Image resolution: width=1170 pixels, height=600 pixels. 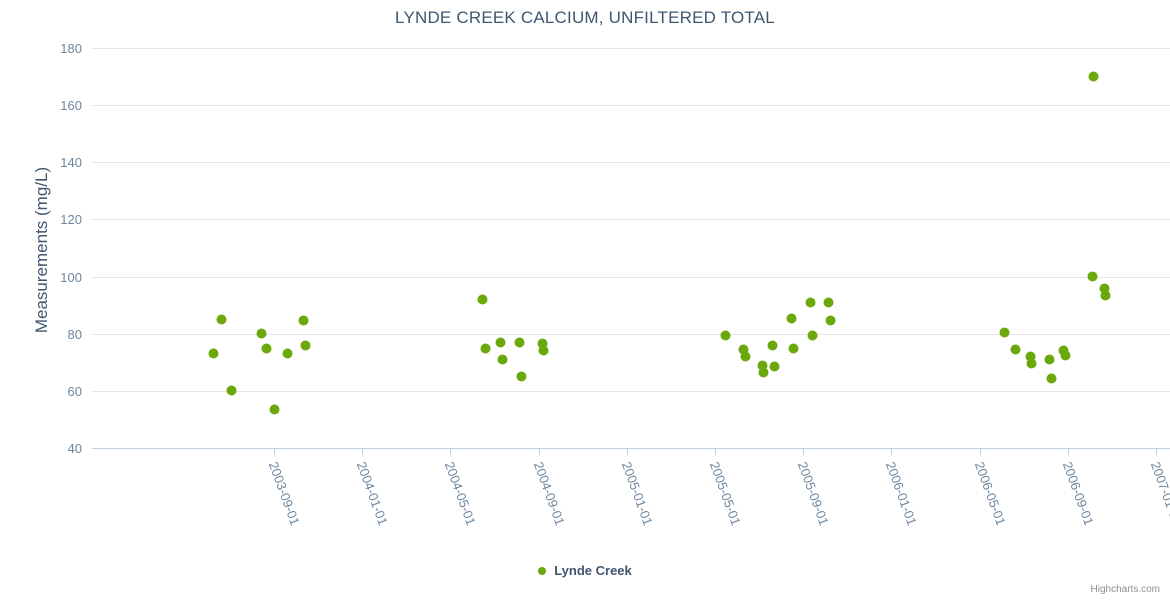 What do you see at coordinates (631, 448) in the screenshot?
I see `x-axis-line` at bounding box center [631, 448].